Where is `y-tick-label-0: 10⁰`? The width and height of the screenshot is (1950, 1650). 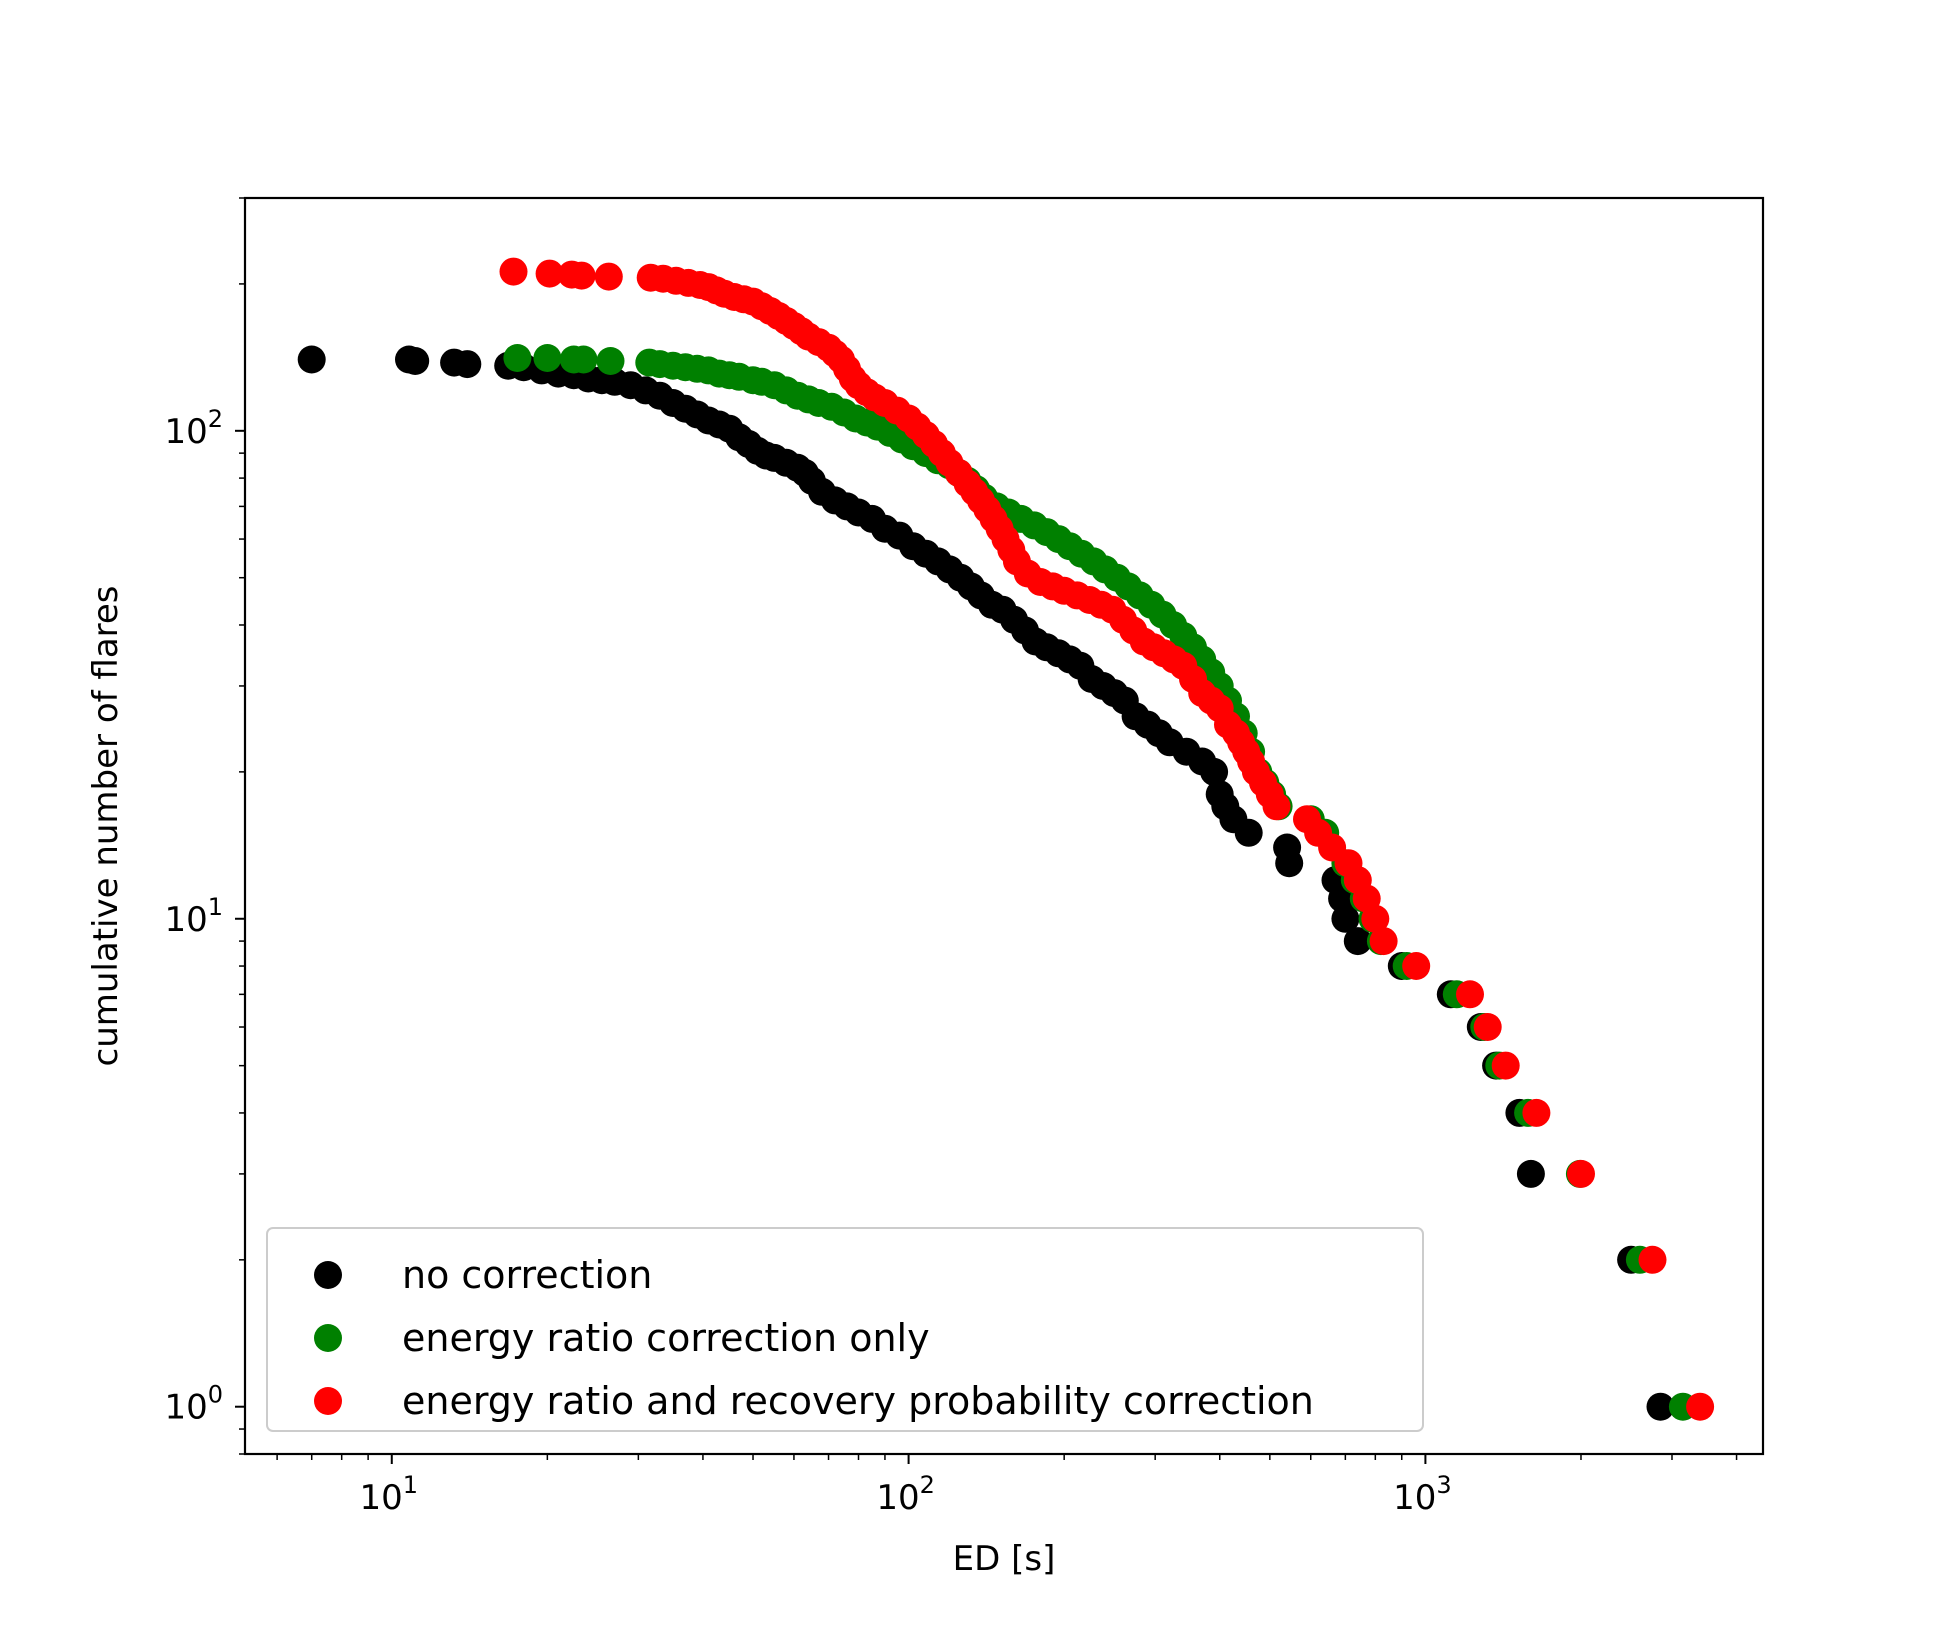 y-tick-label-0: 10⁰ is located at coordinates (193, 1404).